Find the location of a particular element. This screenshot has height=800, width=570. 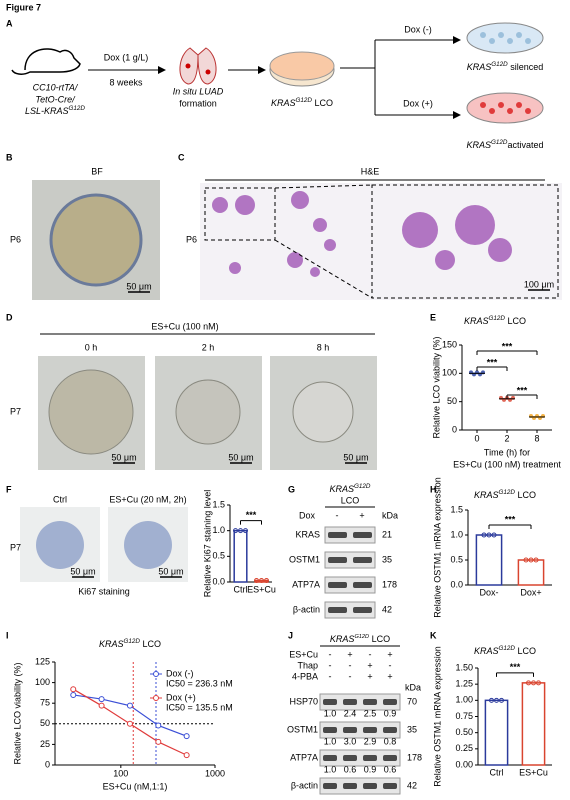

mouse-genotype-part: G12D is located at coordinates (77, 108).